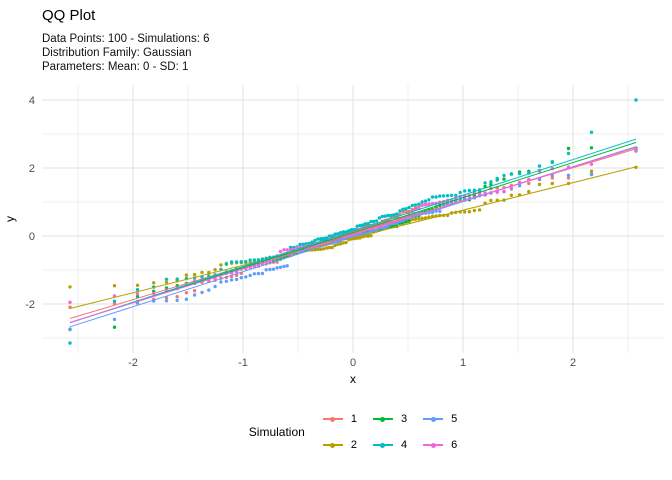  I want to click on x-tick-label: 2, so click(573, 363).